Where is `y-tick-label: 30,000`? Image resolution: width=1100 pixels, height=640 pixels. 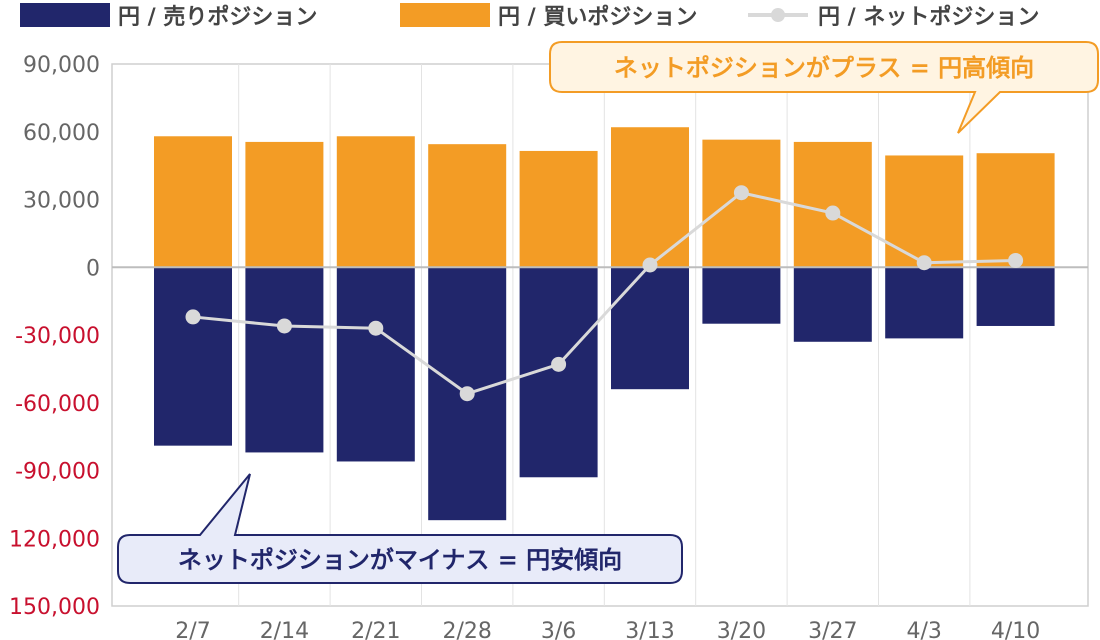 y-tick-label: 30,000 is located at coordinates (61, 201).